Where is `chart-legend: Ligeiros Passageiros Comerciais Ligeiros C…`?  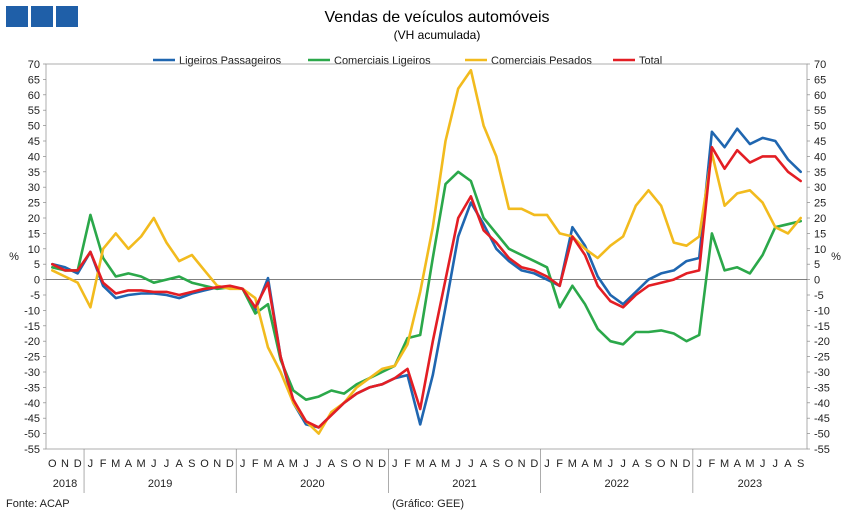 chart-legend: Ligeiros Passageiros Comerciais Ligeiros C… is located at coordinates (407, 61).